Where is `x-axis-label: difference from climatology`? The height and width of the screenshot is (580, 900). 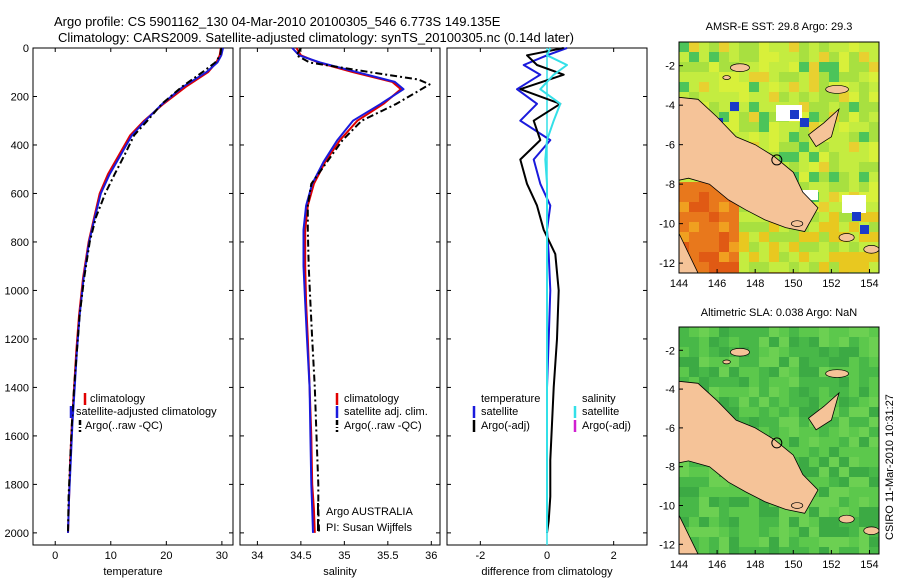
x-axis-label: difference from climatology is located at coordinates (547, 572).